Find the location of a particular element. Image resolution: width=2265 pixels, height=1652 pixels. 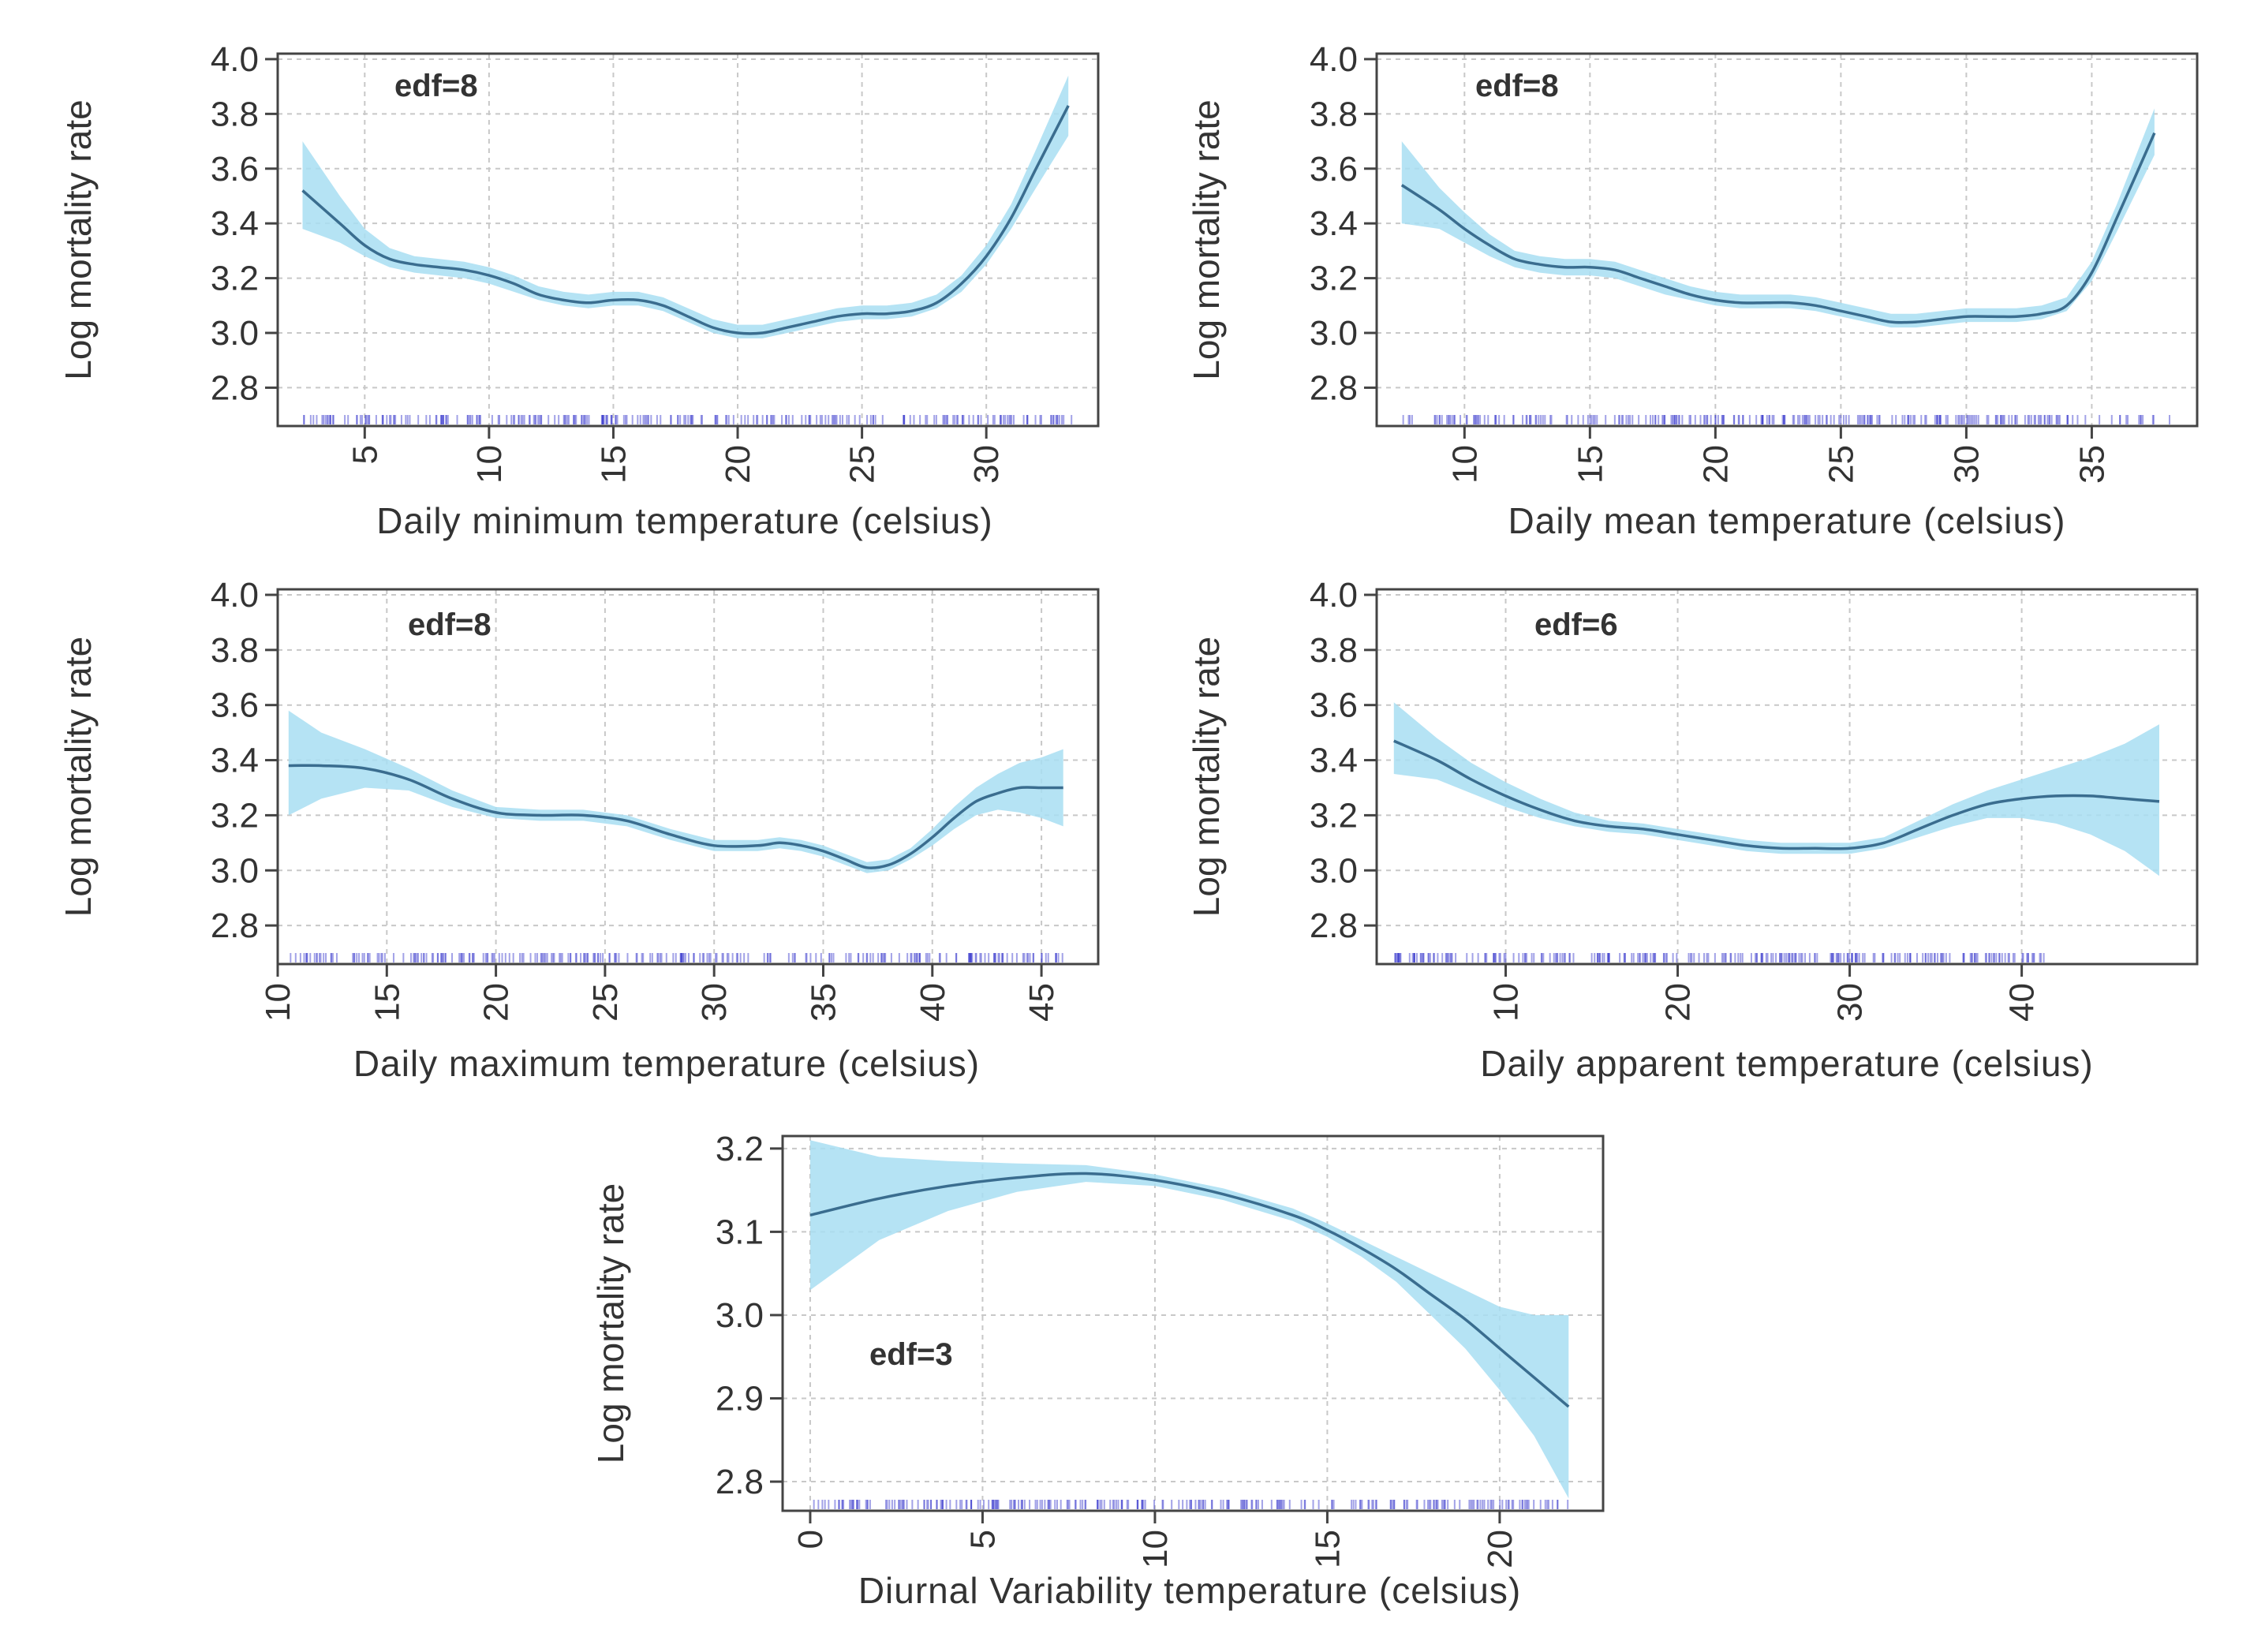

edf-annotation: edf=6 is located at coordinates (1576, 624).